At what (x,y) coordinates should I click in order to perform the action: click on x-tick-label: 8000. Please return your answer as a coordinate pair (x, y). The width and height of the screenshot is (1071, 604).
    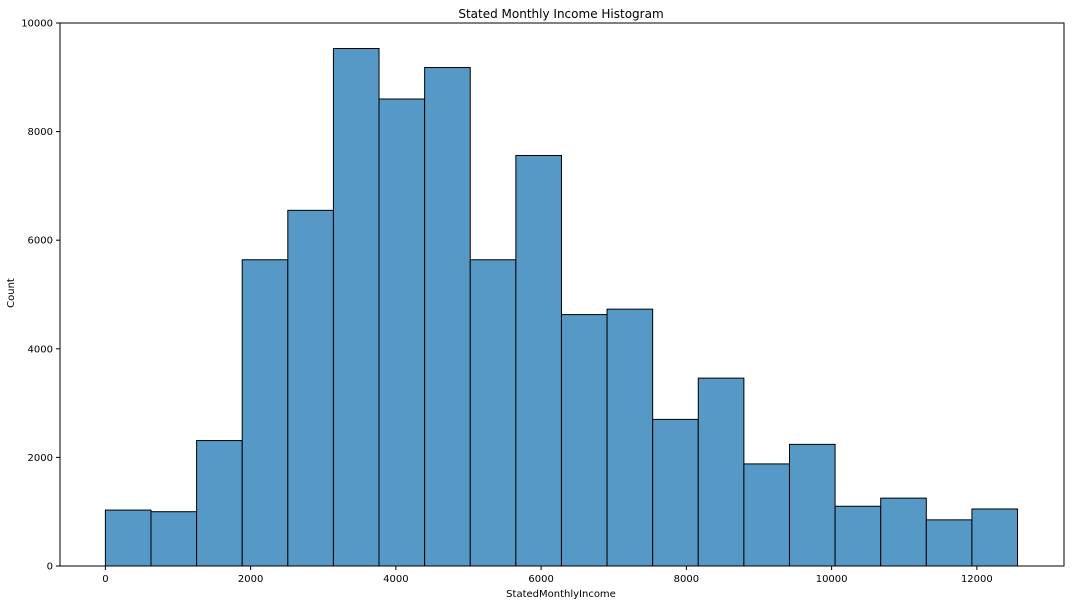
    Looking at the image, I should click on (686, 579).